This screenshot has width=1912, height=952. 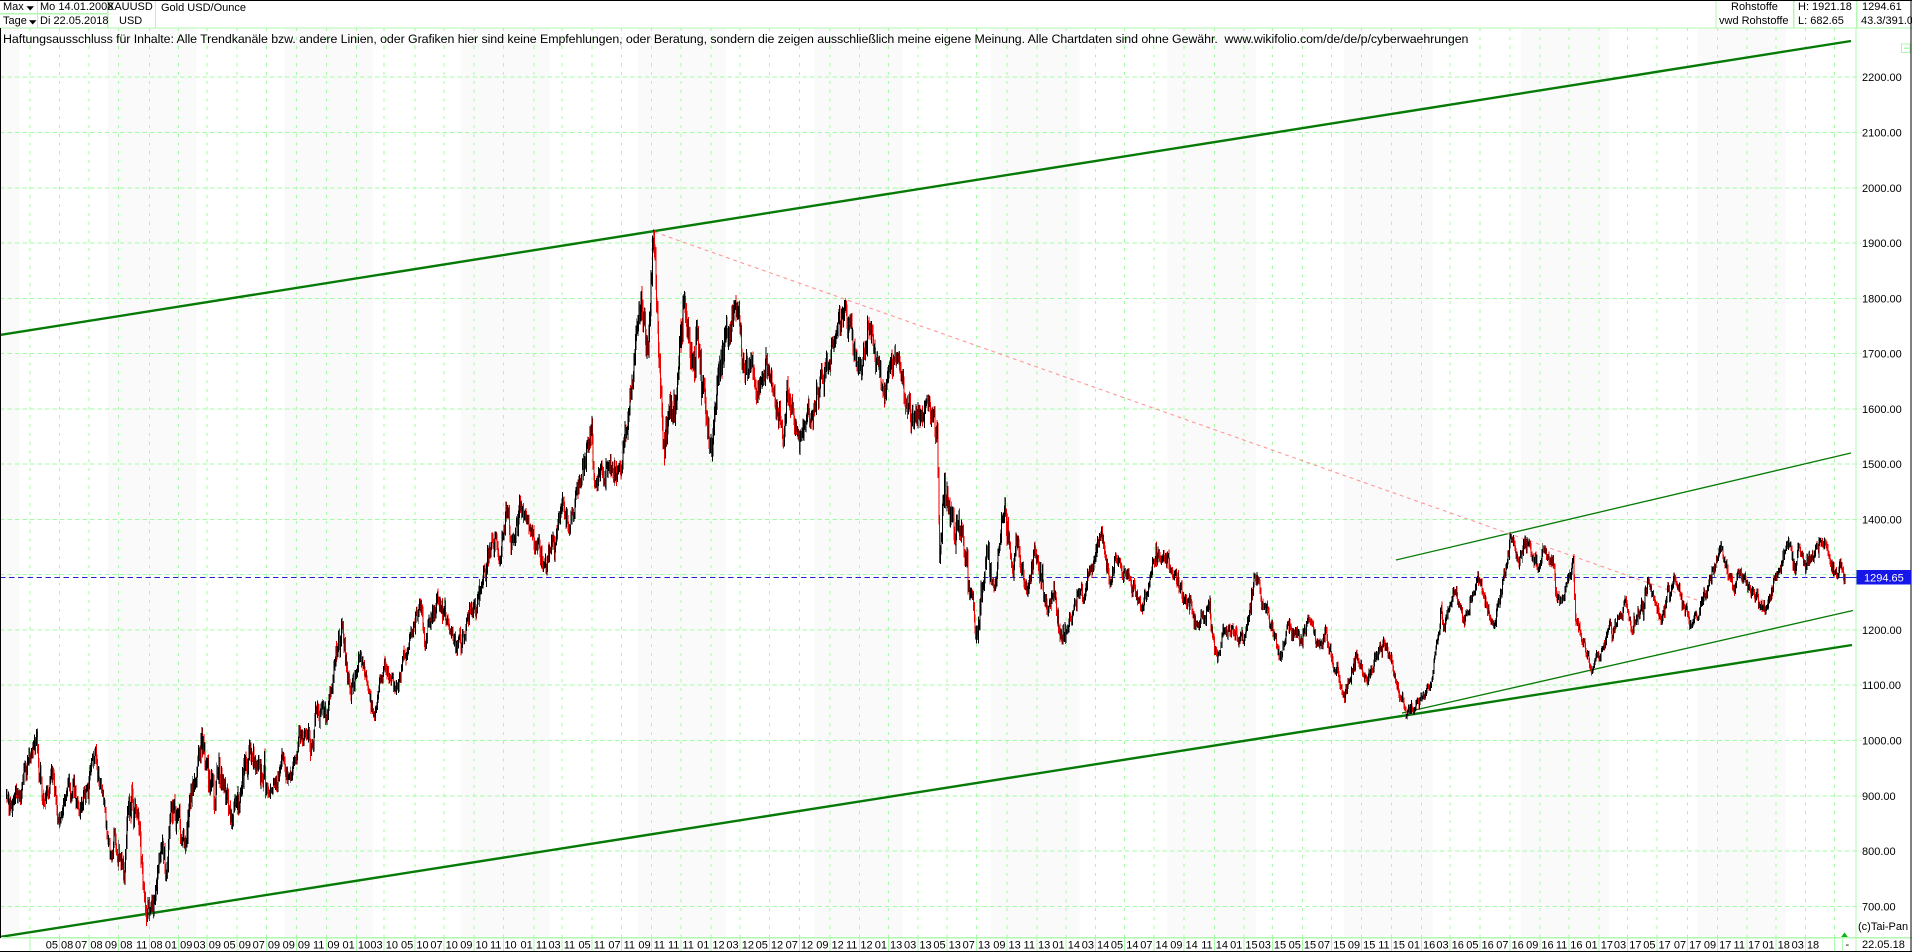 What do you see at coordinates (179, 946) in the screenshot?
I see `svg-text: 01 09` at bounding box center [179, 946].